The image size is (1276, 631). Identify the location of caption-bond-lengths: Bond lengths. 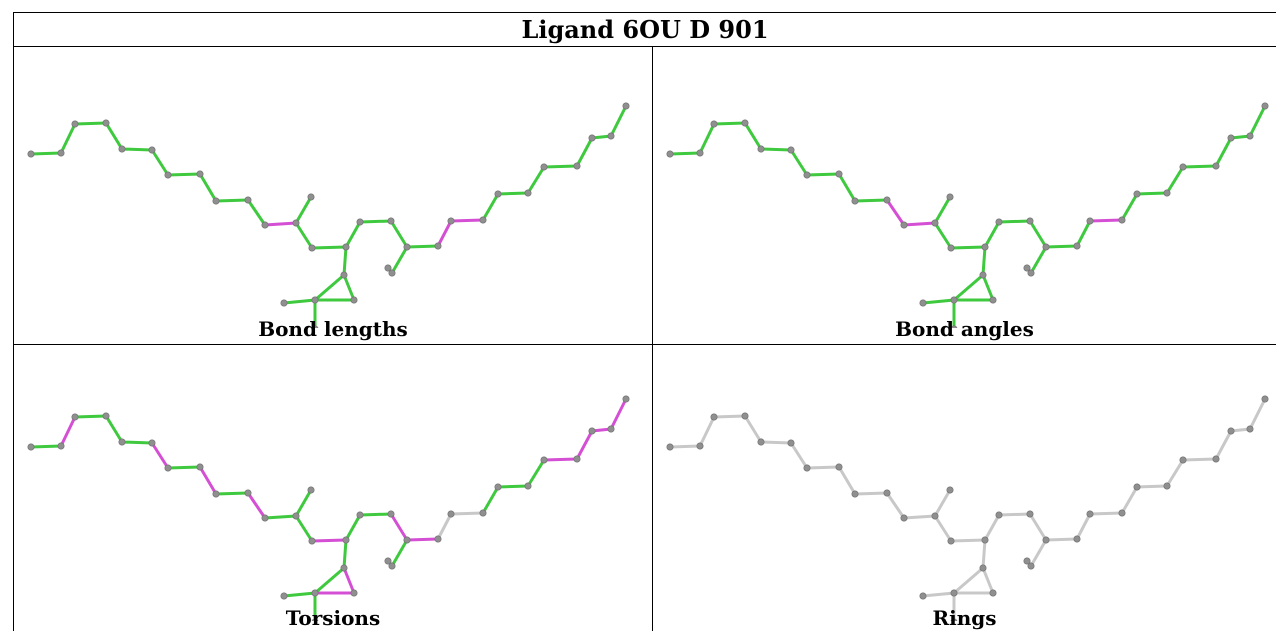
(333, 329).